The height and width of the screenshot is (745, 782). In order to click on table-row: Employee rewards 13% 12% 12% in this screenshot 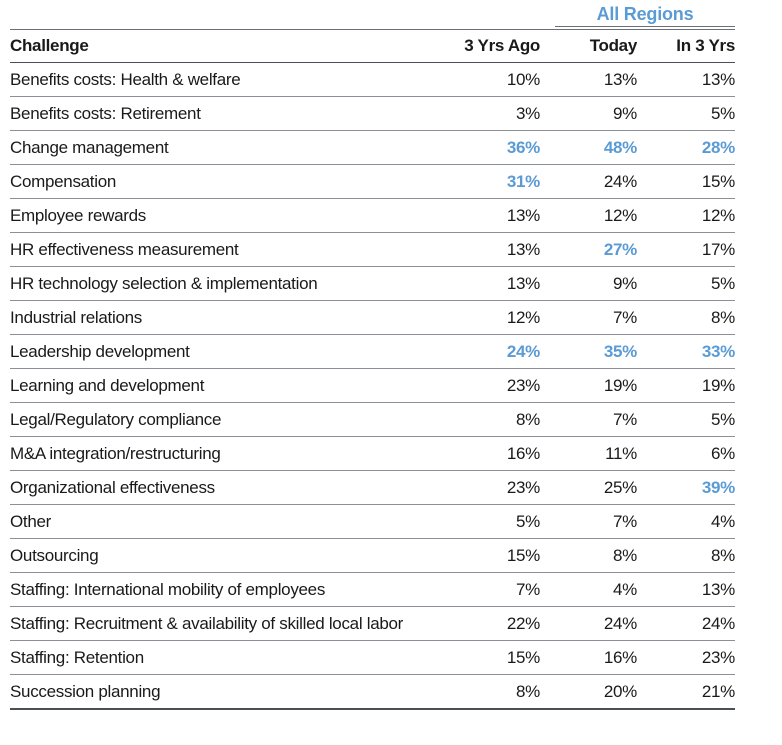, I will do `click(372, 216)`.